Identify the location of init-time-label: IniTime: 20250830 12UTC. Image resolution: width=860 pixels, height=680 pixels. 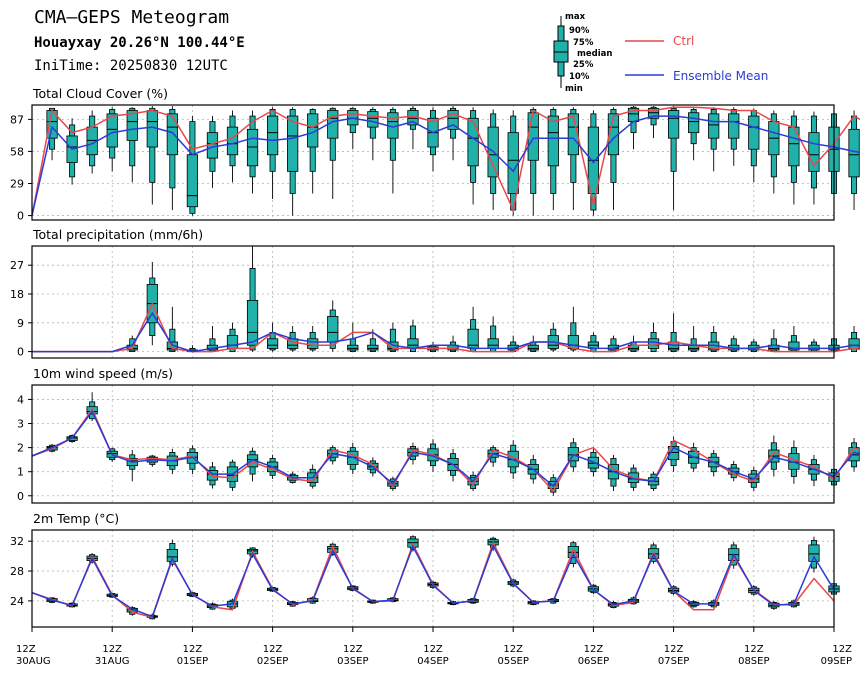
(131, 66).